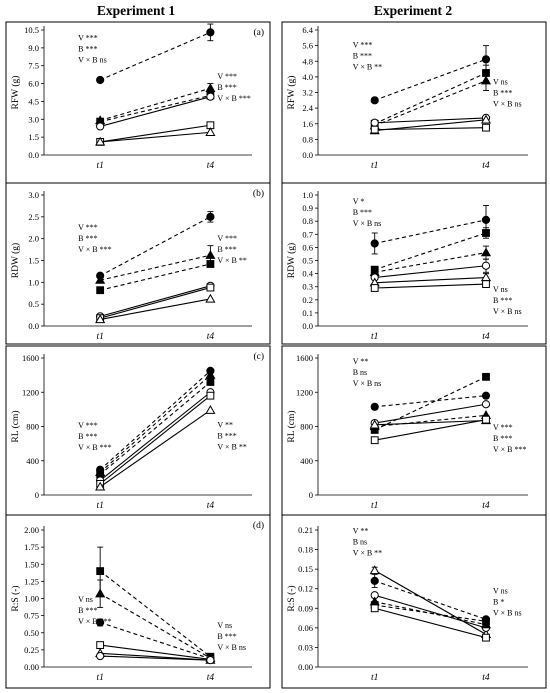 This screenshot has width=550, height=693. What do you see at coordinates (307, 261) in the screenshot?
I see `y-tick-label: 0.5` at bounding box center [307, 261].